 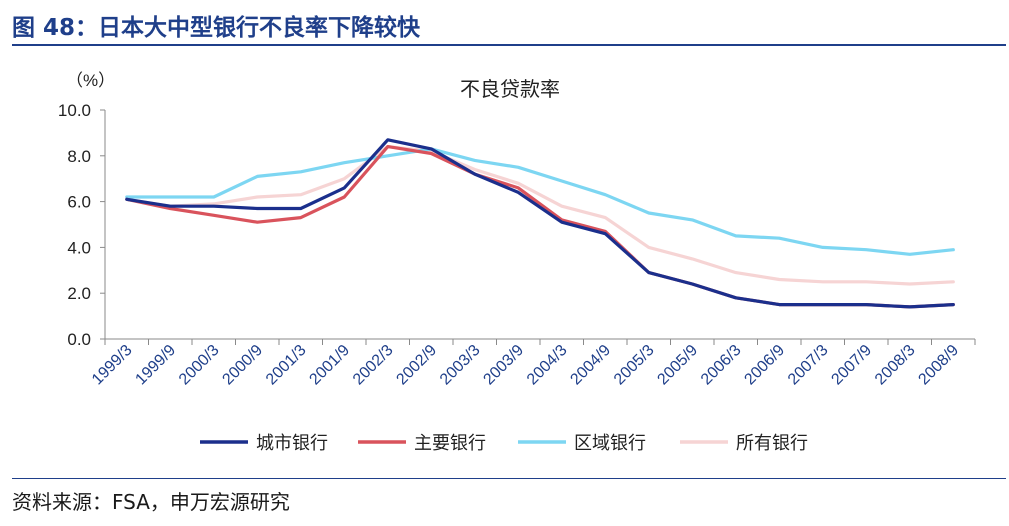 I want to click on title-rule, so click(x=509, y=45).